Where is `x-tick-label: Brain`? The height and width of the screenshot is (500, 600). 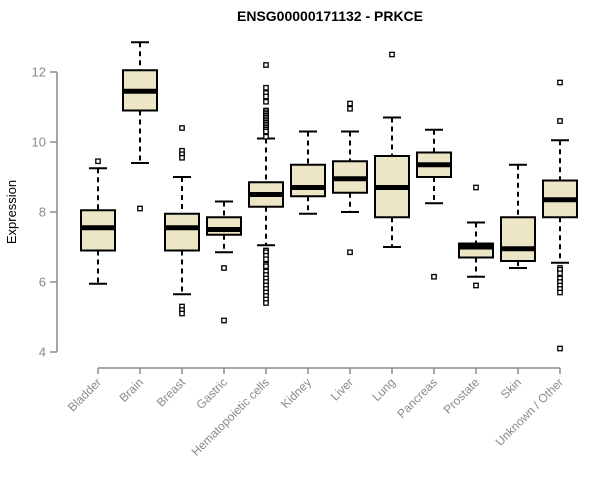
x-tick-label: Brain is located at coordinates (131, 390).